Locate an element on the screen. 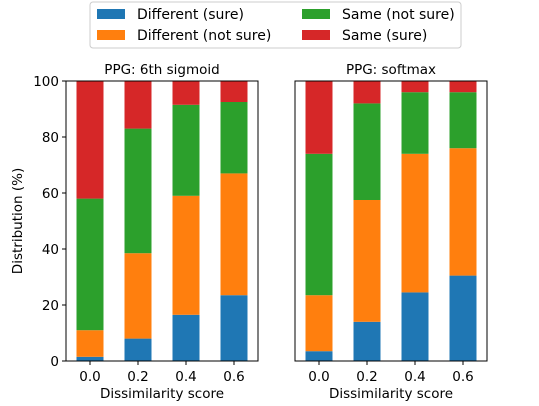 The image size is (539, 406). y-tick-label: 80 is located at coordinates (50, 138).